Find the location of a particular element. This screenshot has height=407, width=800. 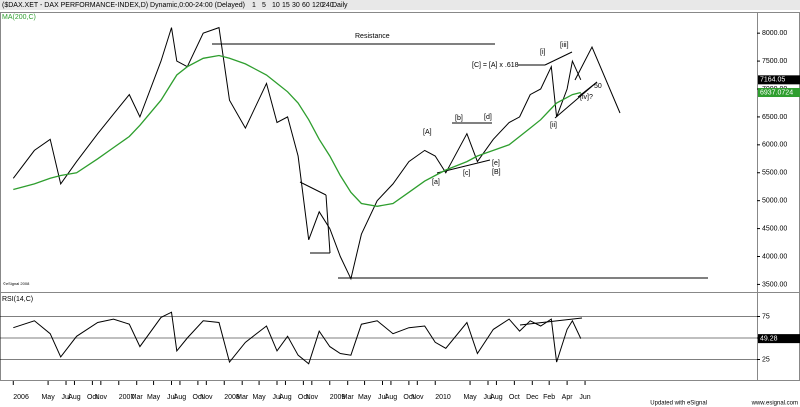

y-tick-label: 5500.00 is located at coordinates (774, 173).